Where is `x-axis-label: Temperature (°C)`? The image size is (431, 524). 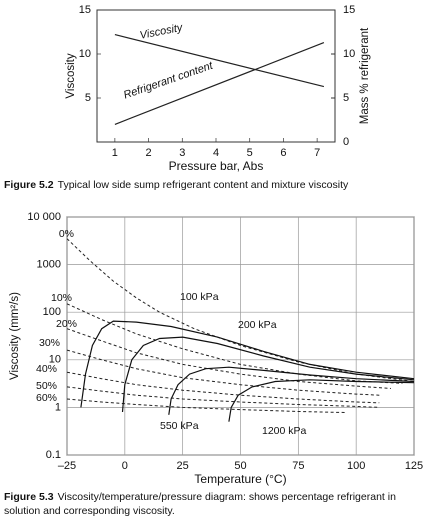
x-axis-label: Temperature (°C) is located at coordinates (240, 479).